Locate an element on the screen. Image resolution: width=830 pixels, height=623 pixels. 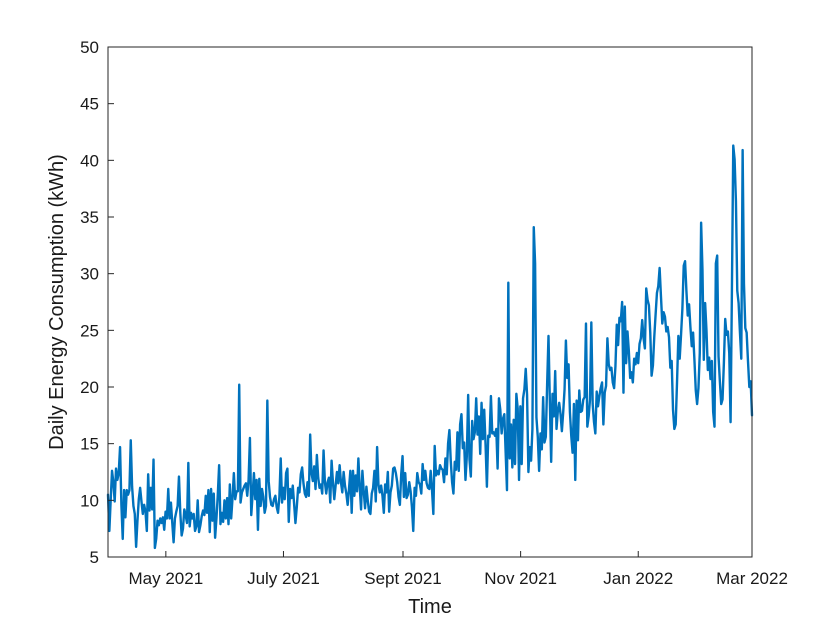
y-tick-label: 50 is located at coordinates (89, 47).